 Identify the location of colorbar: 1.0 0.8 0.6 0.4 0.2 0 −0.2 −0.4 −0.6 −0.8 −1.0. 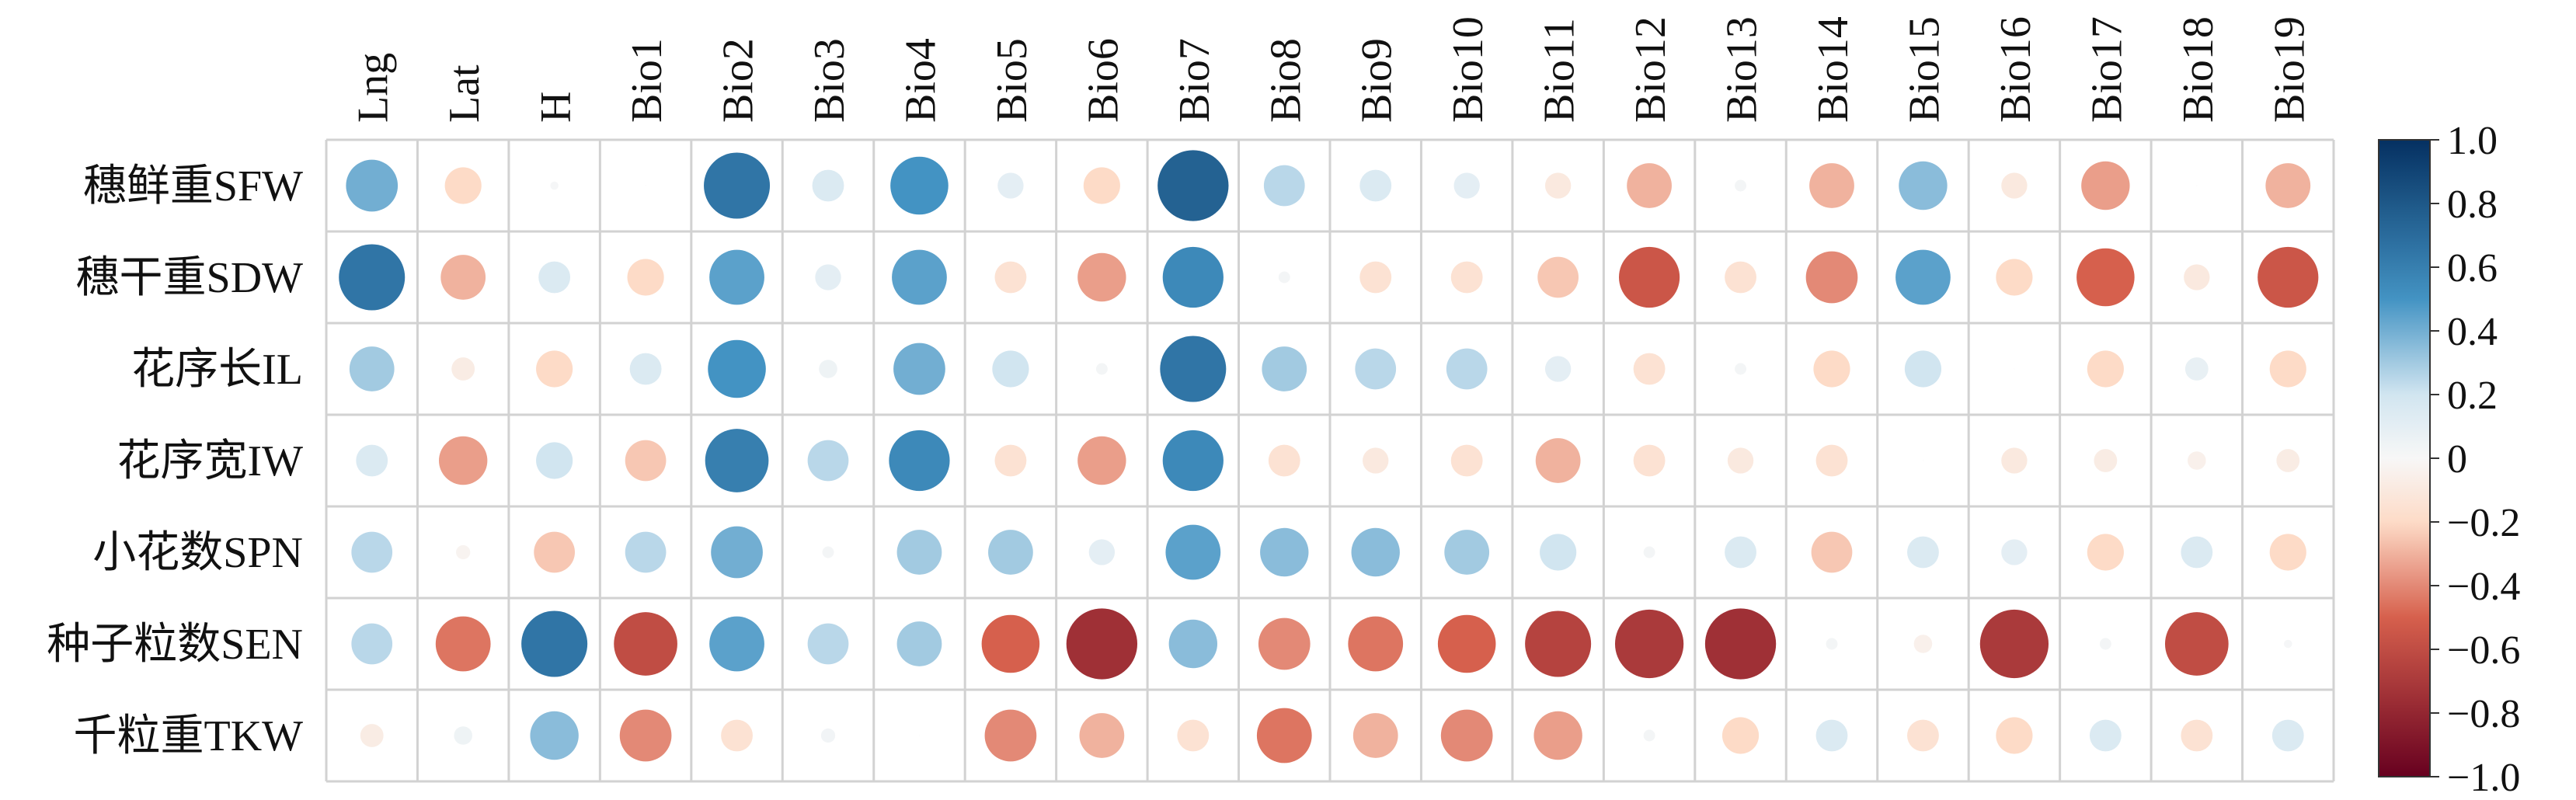
(2449, 459).